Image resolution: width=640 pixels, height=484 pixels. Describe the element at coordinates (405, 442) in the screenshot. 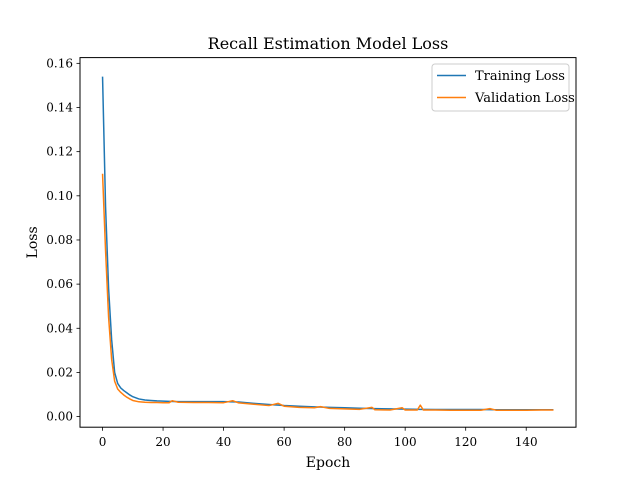

I see `x-tick-label: 100` at that location.